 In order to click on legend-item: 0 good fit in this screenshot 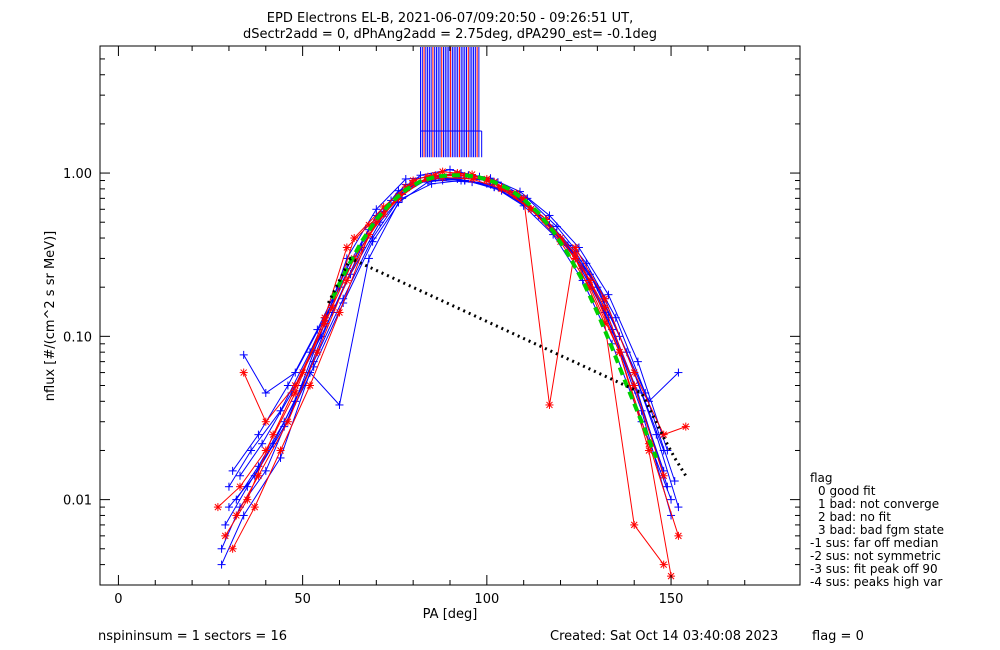, I will do `click(847, 491)`.